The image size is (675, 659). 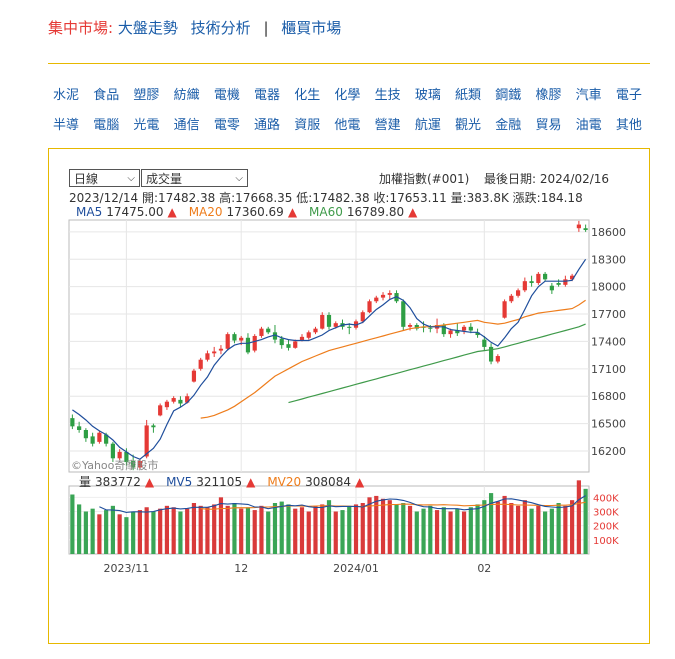 I want to click on category-link: 食品, so click(x=106, y=95).